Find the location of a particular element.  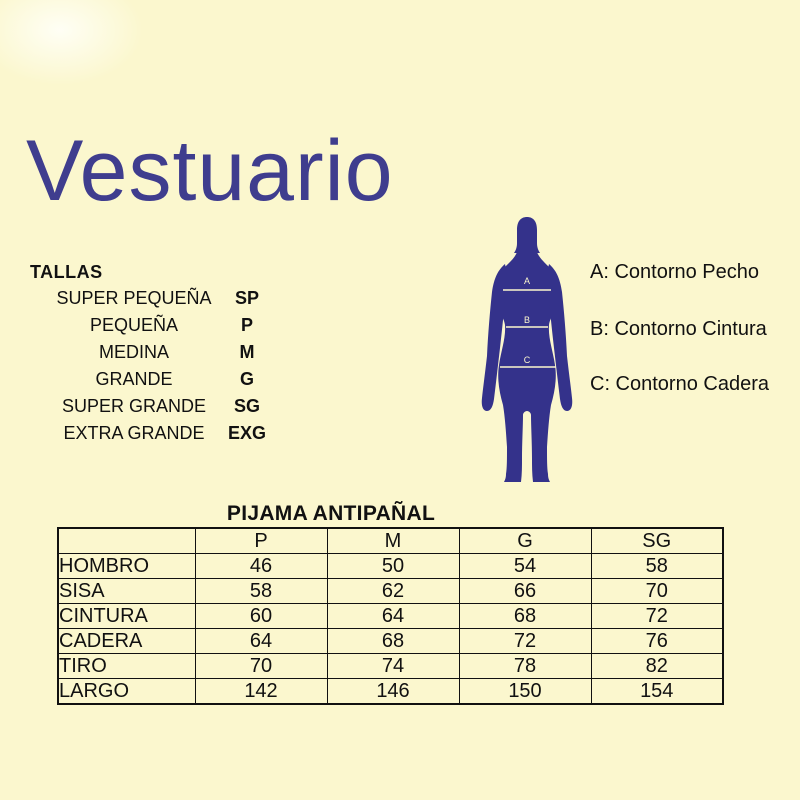

legend-item-waist: B: Contorno Cintura is located at coordinates (678, 329).